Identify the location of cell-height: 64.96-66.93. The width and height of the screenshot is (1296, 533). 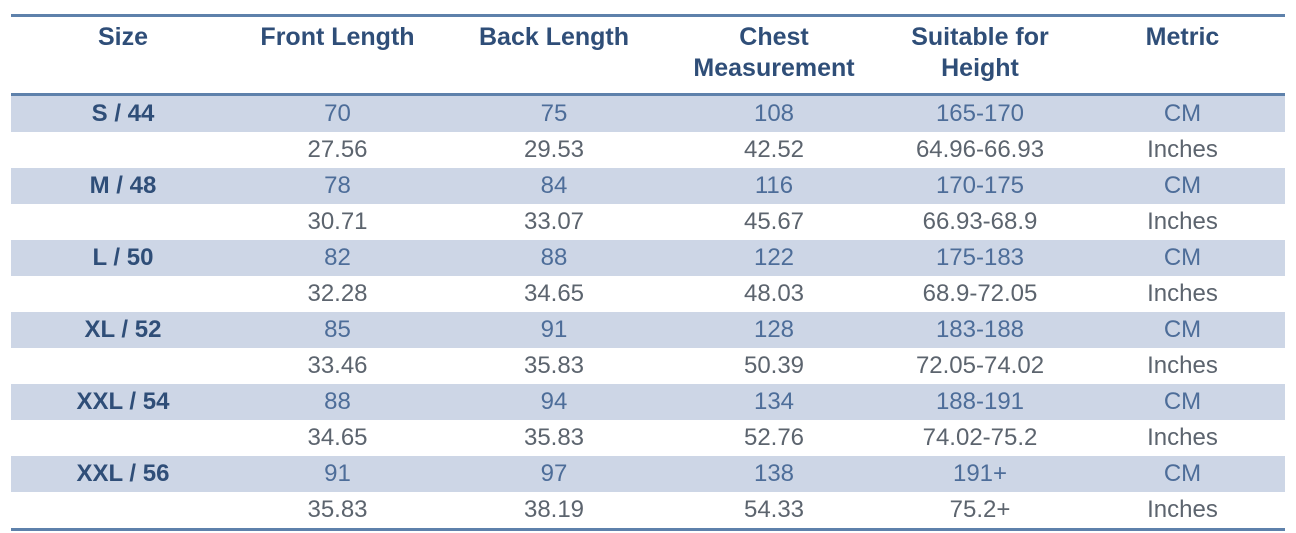
(980, 149).